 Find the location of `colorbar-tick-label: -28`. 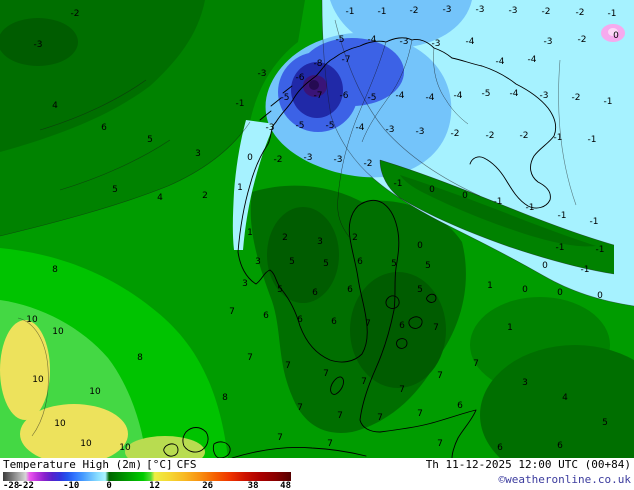

colorbar-tick-label: -28 is located at coordinates (11, 485).